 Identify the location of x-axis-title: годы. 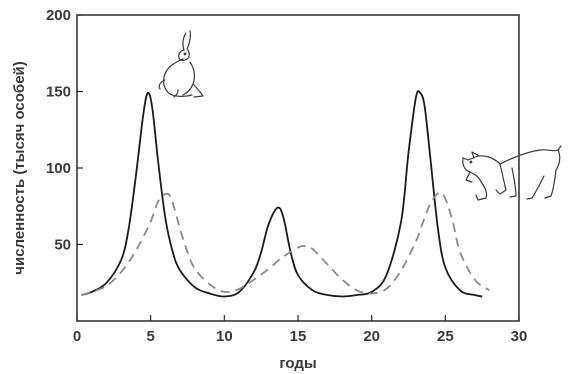
(297, 363).